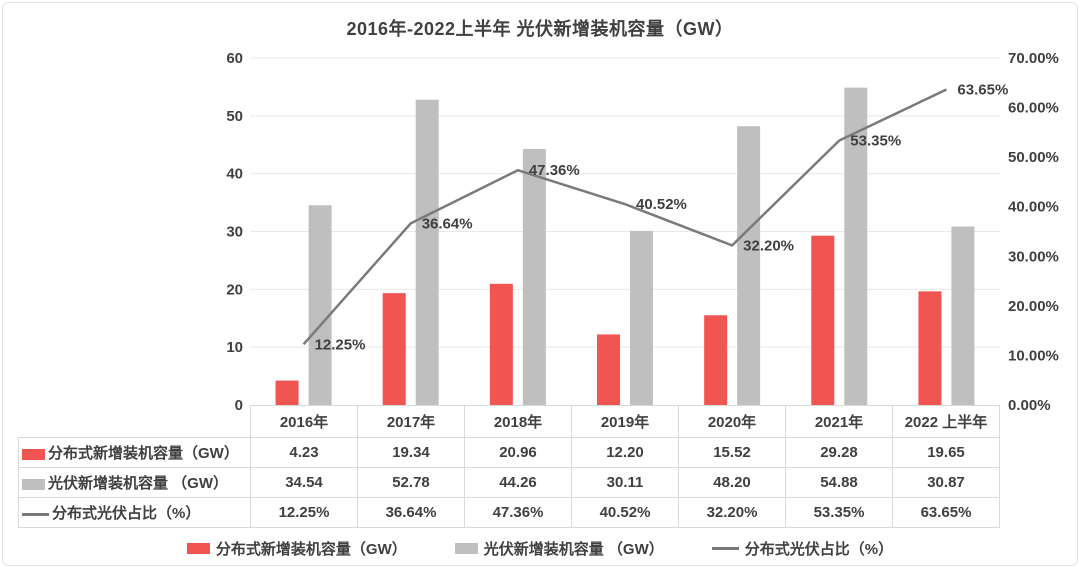 Image resolution: width=1080 pixels, height=568 pixels. I want to click on left-axis-tick: 0, so click(239, 405).